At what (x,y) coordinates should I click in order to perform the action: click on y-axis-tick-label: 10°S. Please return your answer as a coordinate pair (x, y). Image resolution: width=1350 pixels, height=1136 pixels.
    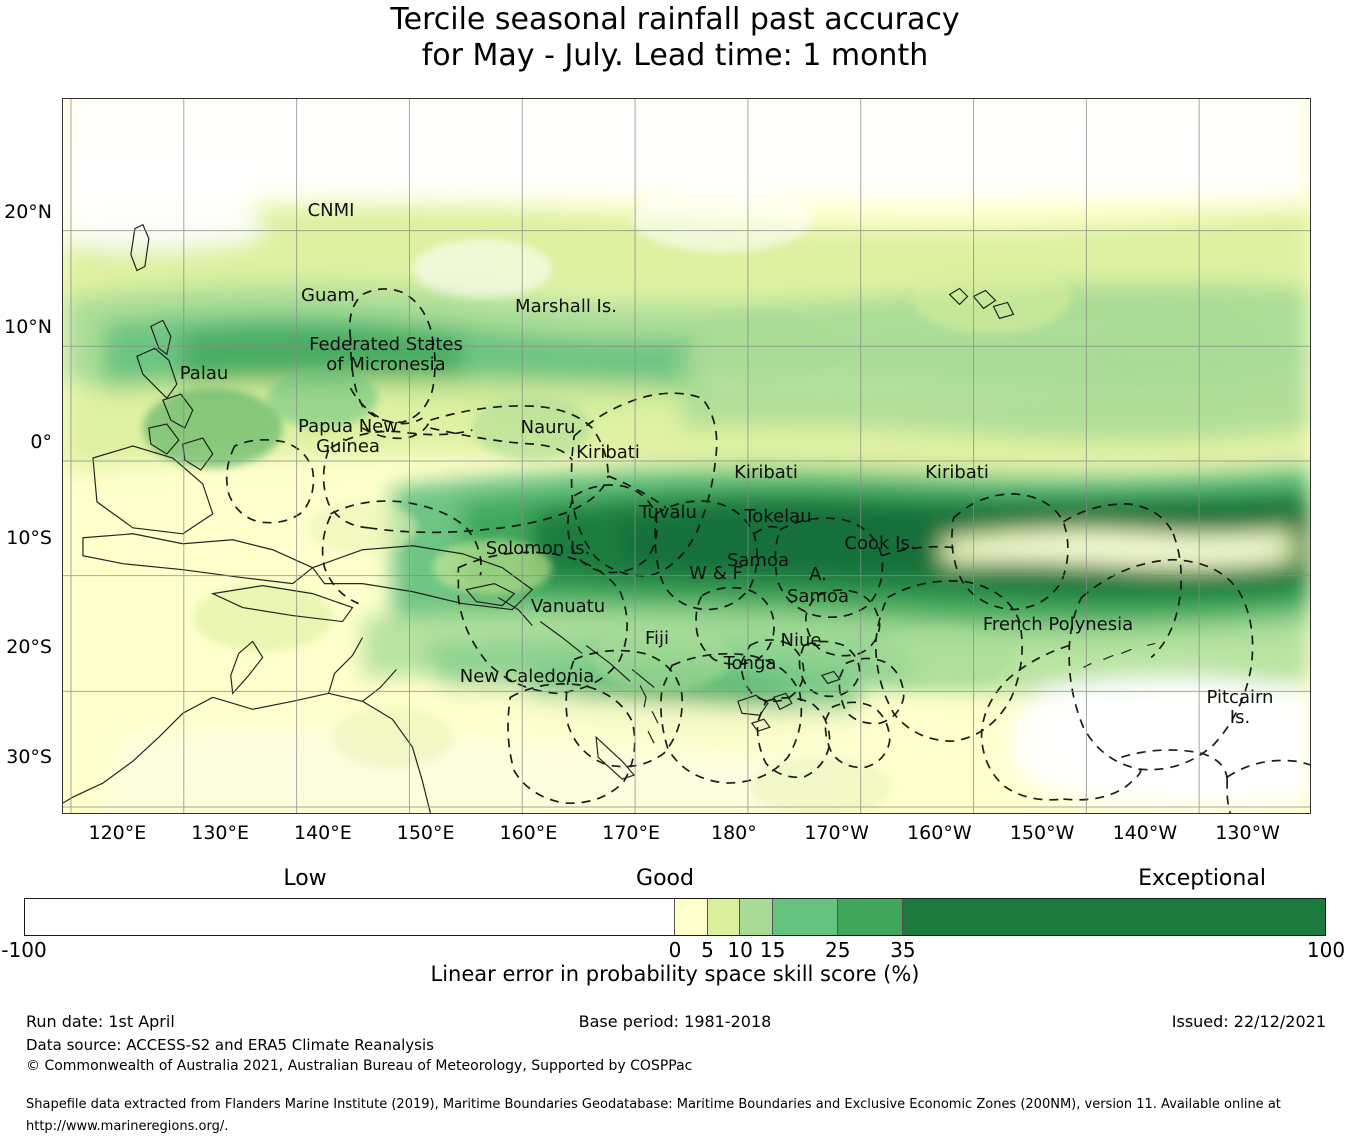
    Looking at the image, I should click on (29, 538).